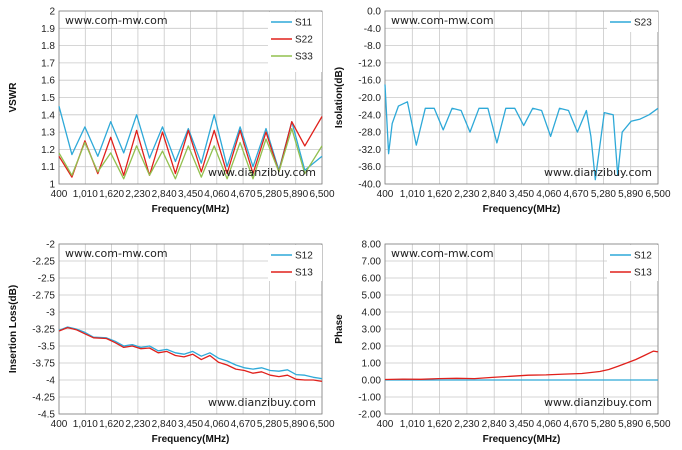 Image resolution: width=682 pixels, height=450 pixels. Describe the element at coordinates (372, 279) in the screenshot. I see `y-tick-label: 6.00` at that location.